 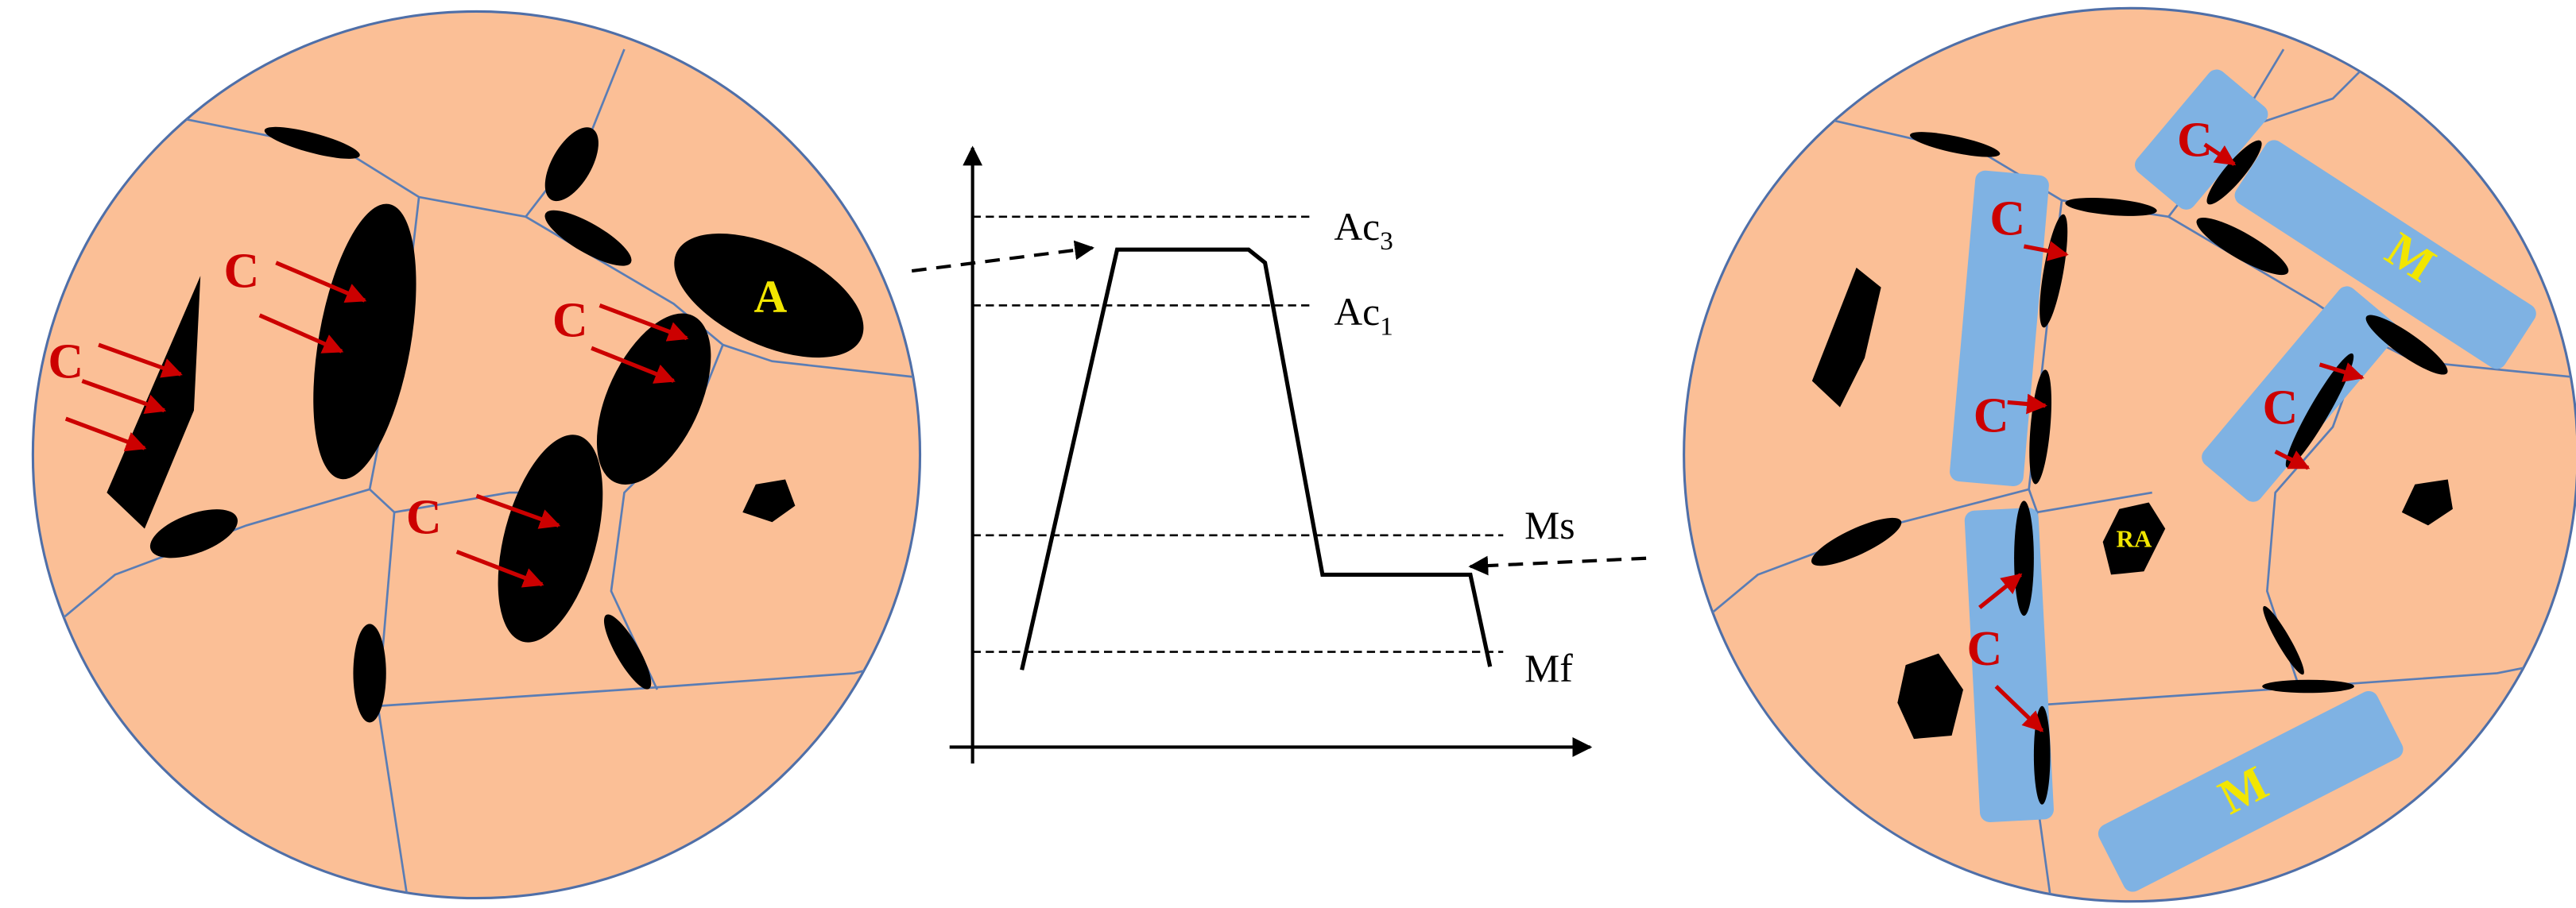 I want to click on critical-temperature-label: Ac1, so click(x=1363, y=316).